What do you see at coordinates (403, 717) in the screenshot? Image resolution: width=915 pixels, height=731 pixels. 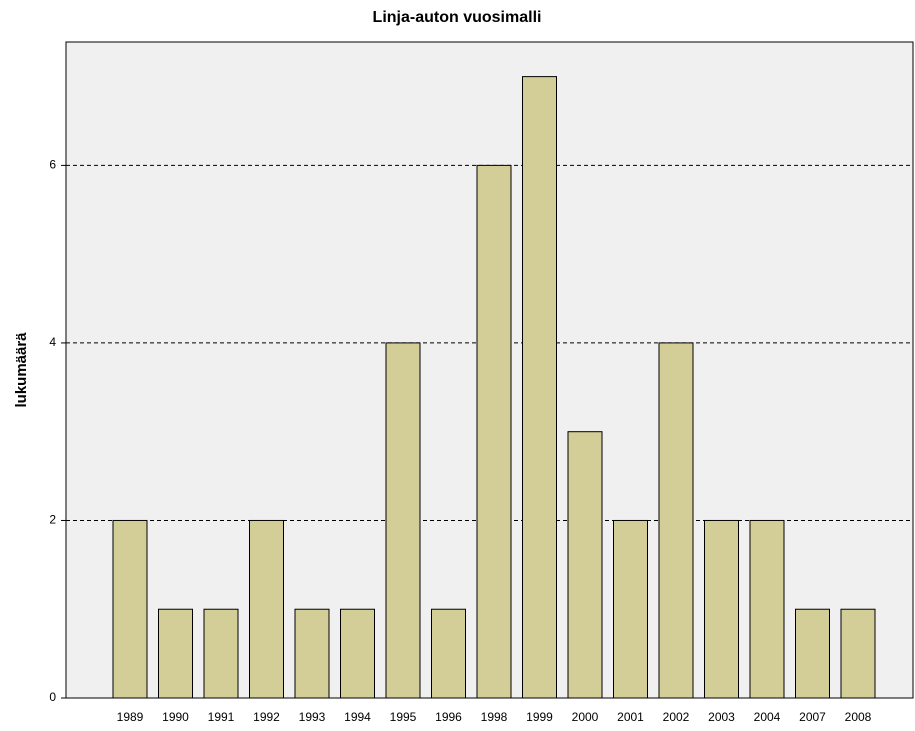 I see `x-tick-label: 1995` at bounding box center [403, 717].